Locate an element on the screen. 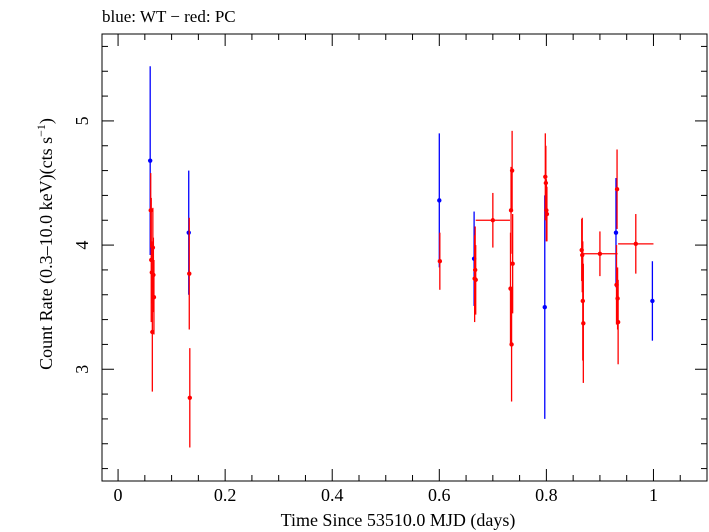 Image resolution: width=709 pixels, height=532 pixels. x-tick-label: 0 is located at coordinates (118, 495).